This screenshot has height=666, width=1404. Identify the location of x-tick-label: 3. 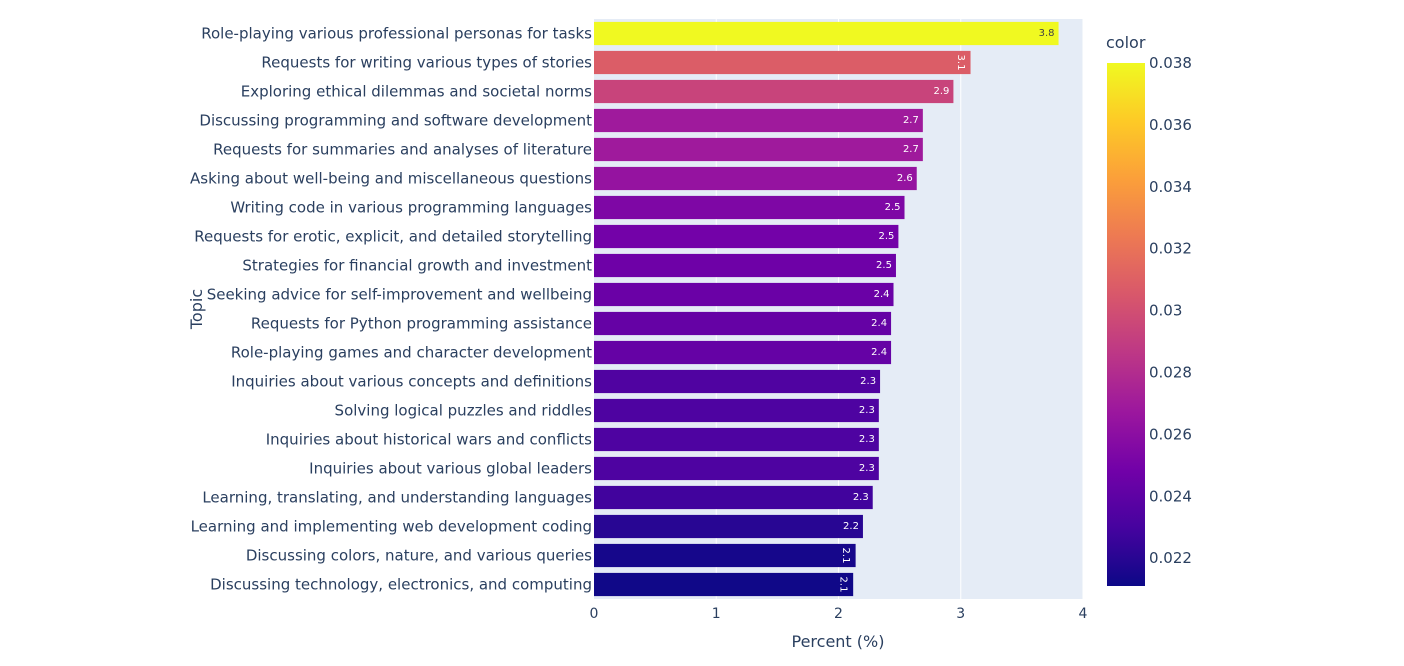
(960, 614).